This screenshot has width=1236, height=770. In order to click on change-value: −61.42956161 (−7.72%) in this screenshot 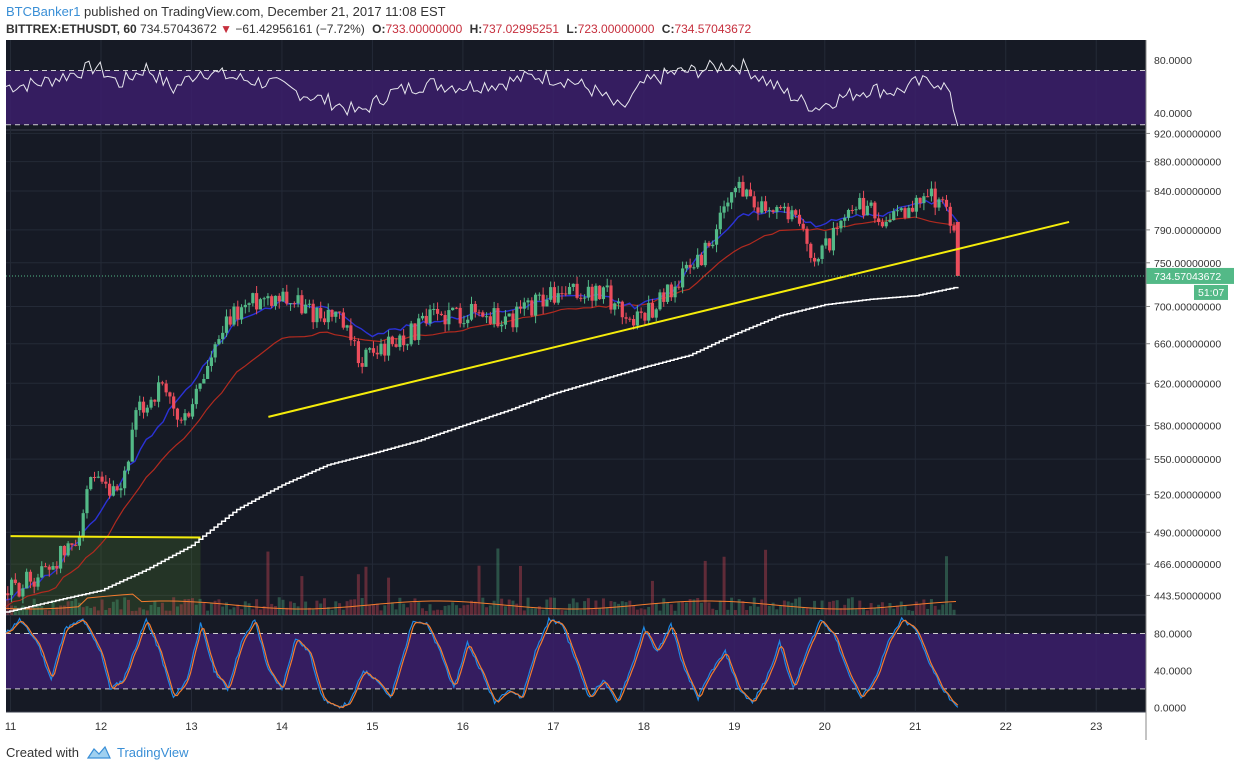, I will do `click(300, 29)`.